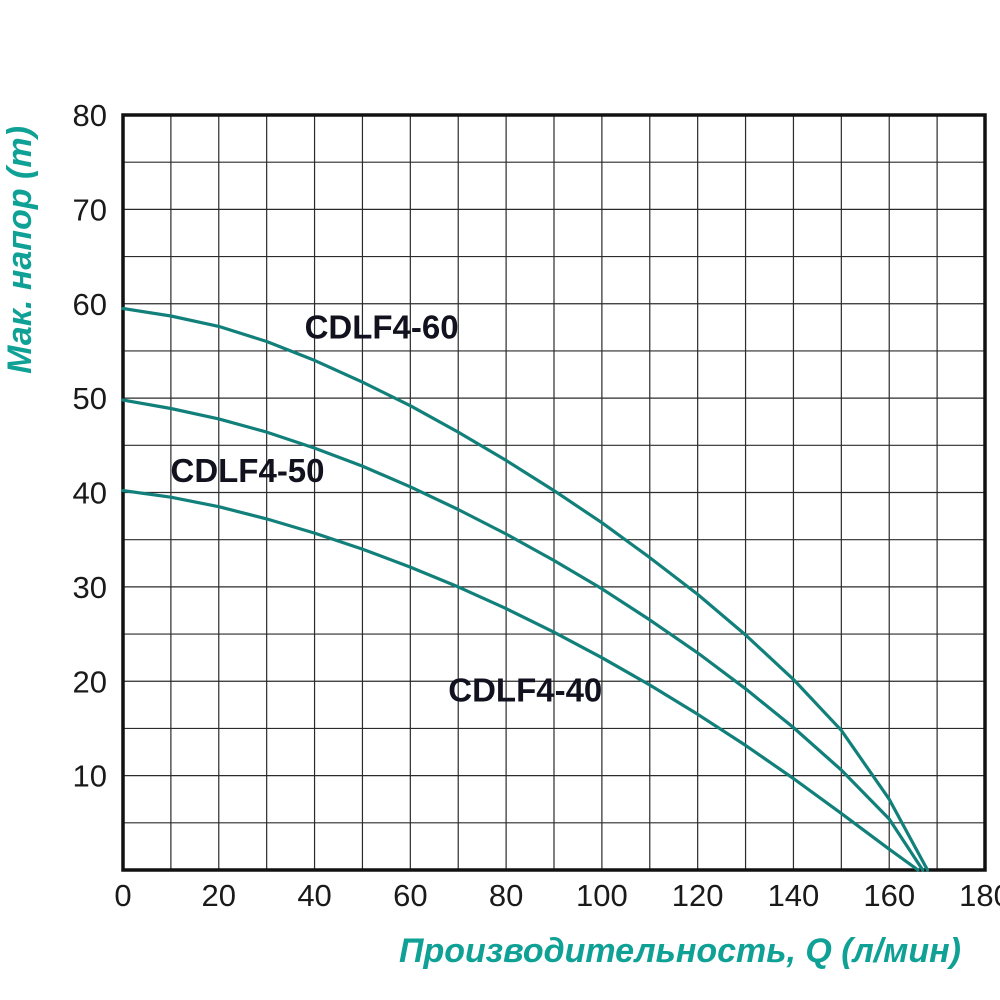 Image resolution: width=1000 pixels, height=1000 pixels. I want to click on y-tick-label: 20, so click(90, 681).